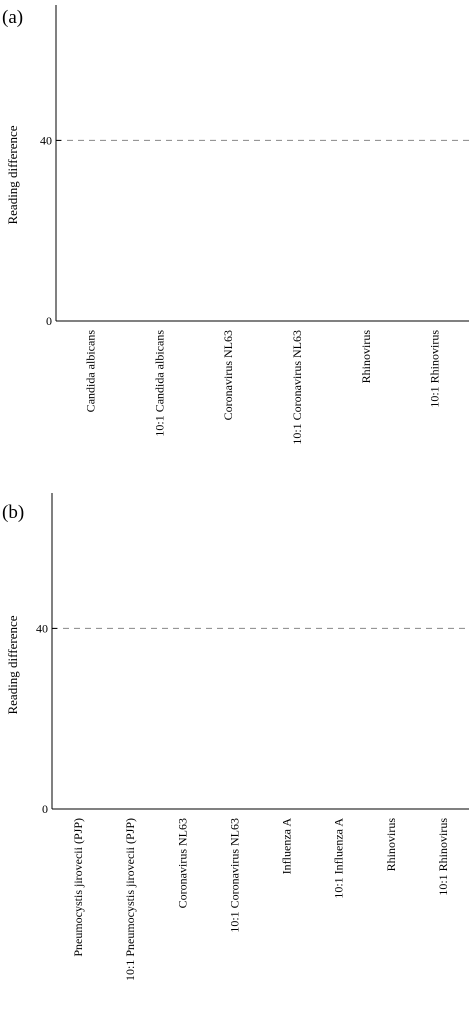 This screenshot has height=1018, width=474. I want to click on x-tick-label: Pneumocystis jirovecii (PJP), so click(78, 887).